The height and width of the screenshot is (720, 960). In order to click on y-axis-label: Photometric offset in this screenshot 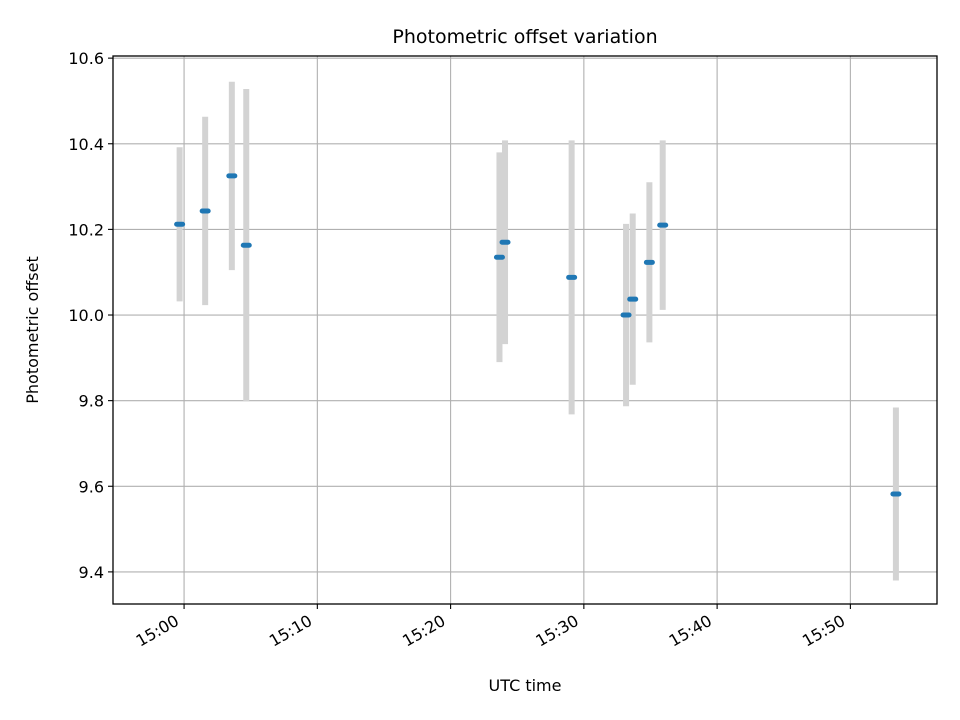, I will do `click(32, 330)`.